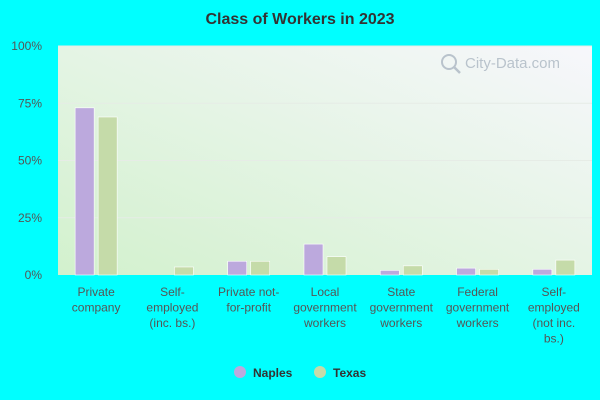 This screenshot has height=400, width=600. Describe the element at coordinates (96, 308) in the screenshot. I see `x-category-label: company` at that location.